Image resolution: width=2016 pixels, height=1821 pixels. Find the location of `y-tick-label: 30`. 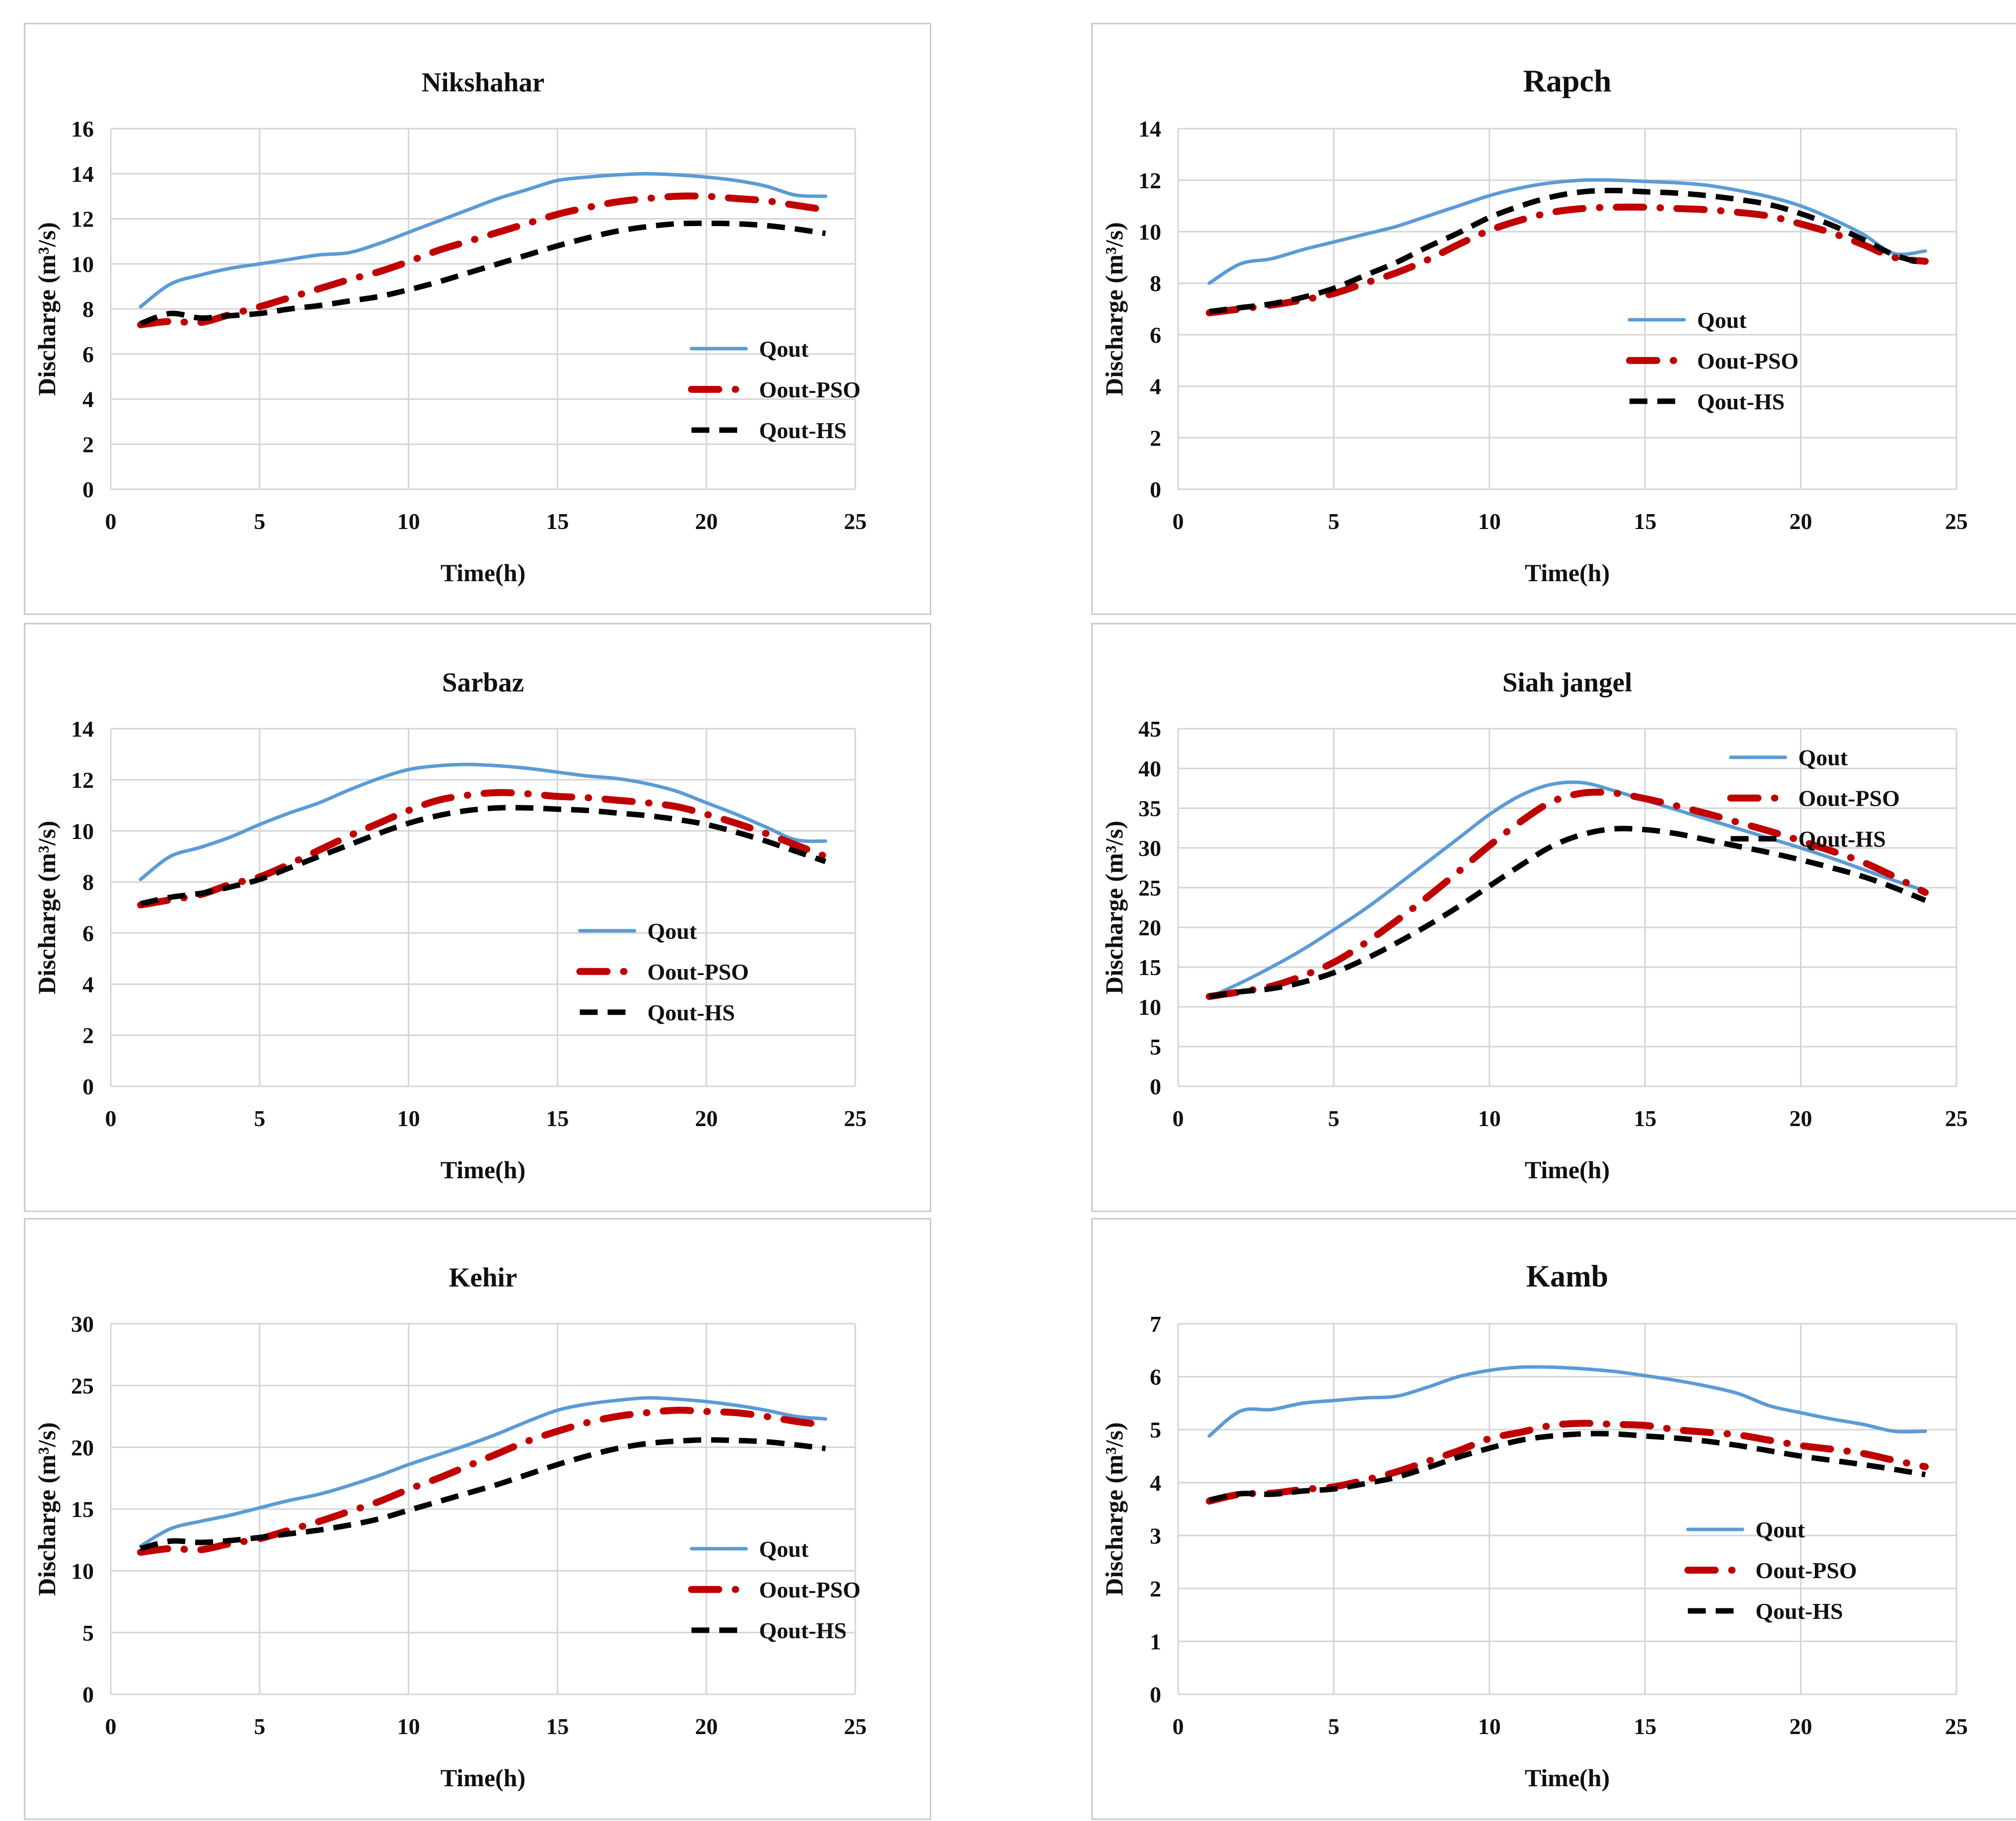

y-tick-label: 30 is located at coordinates (1149, 848).